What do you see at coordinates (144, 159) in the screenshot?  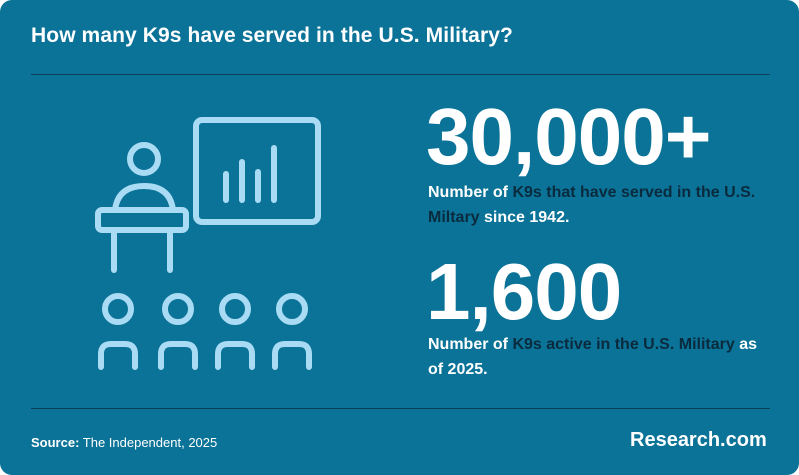 I see `presenter-head-icon` at bounding box center [144, 159].